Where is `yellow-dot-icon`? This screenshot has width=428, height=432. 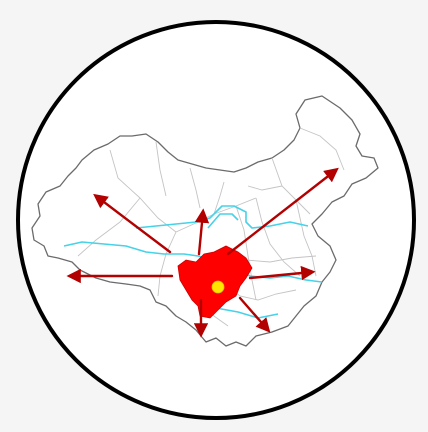
yellow-dot-icon is located at coordinates (218, 287).